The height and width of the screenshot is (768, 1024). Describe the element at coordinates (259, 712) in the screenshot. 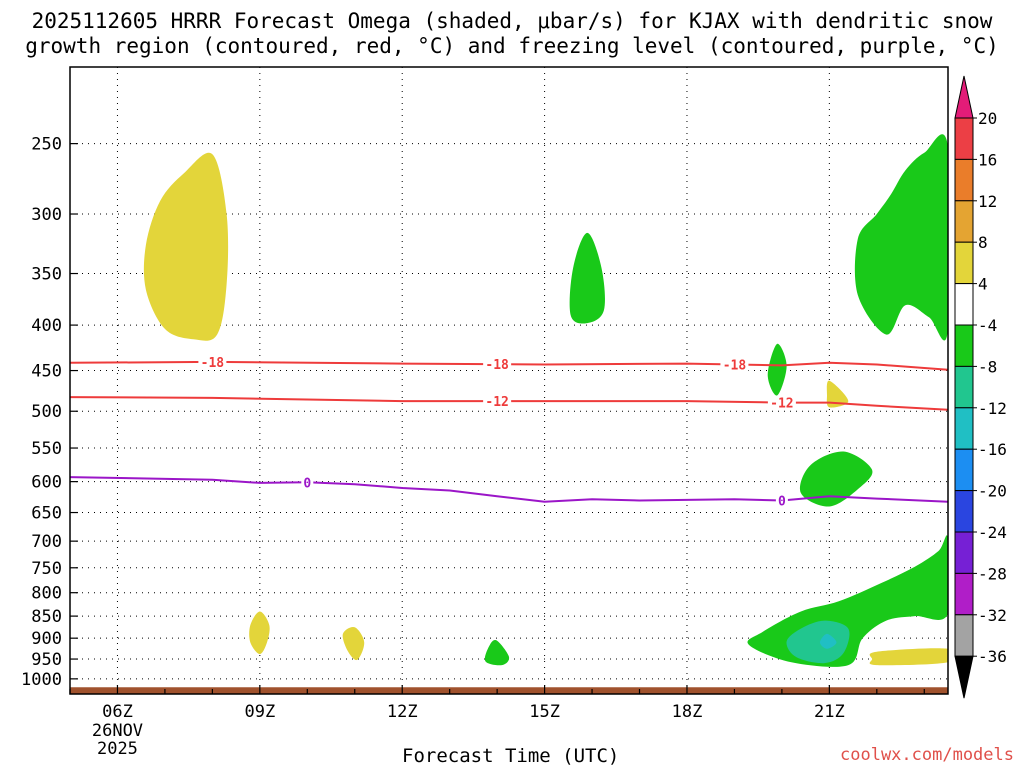

I see `x-tick-label: 09Z` at that location.